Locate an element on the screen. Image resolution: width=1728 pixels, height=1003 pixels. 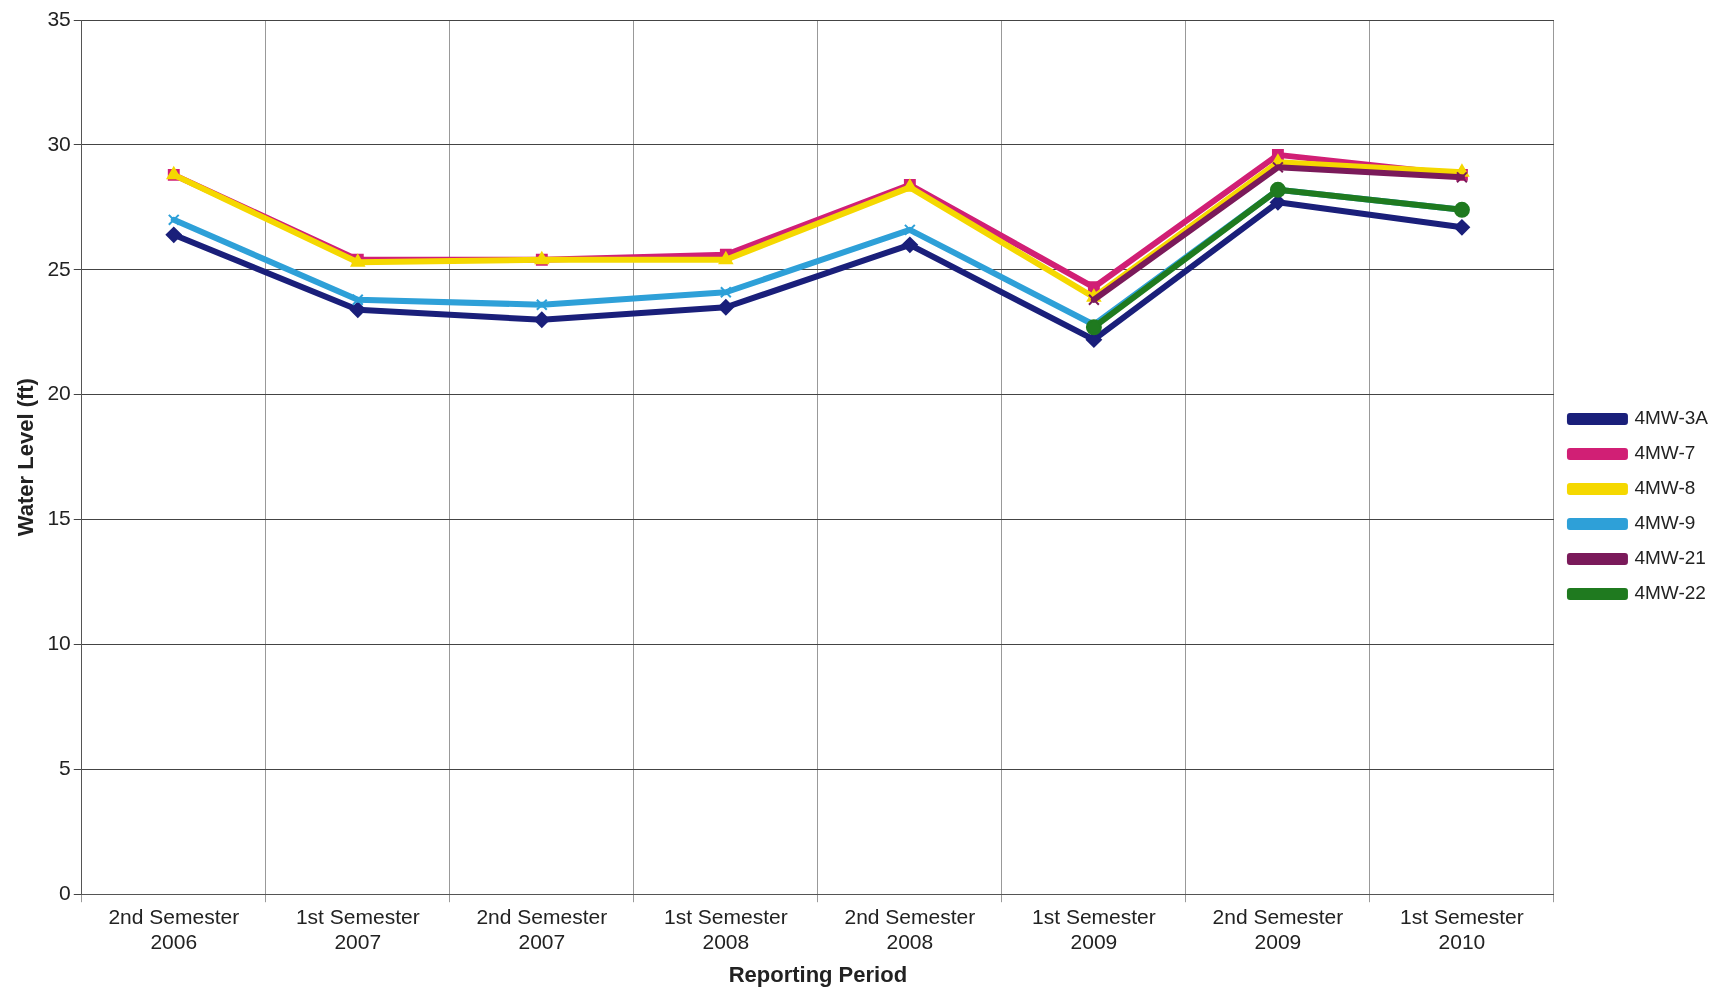
legend-label: 4MW-3A is located at coordinates (1671, 418).